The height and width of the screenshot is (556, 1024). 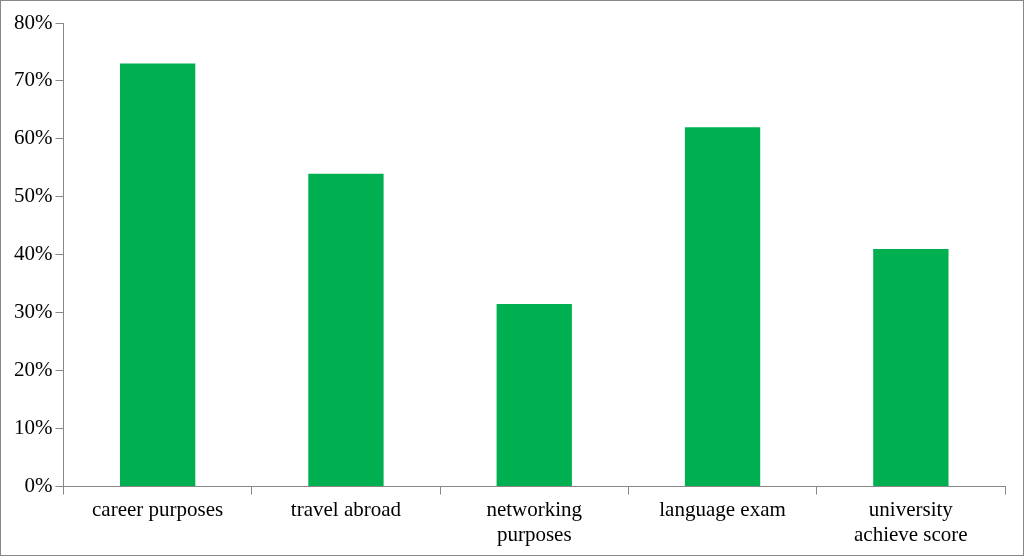 I want to click on x-tick-label: career purposes, so click(x=158, y=508).